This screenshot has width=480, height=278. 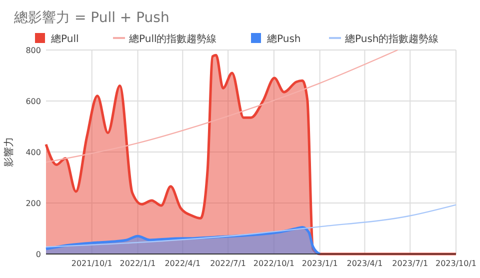 I want to click on x-tick-label: 2022/7/1, so click(x=228, y=263).